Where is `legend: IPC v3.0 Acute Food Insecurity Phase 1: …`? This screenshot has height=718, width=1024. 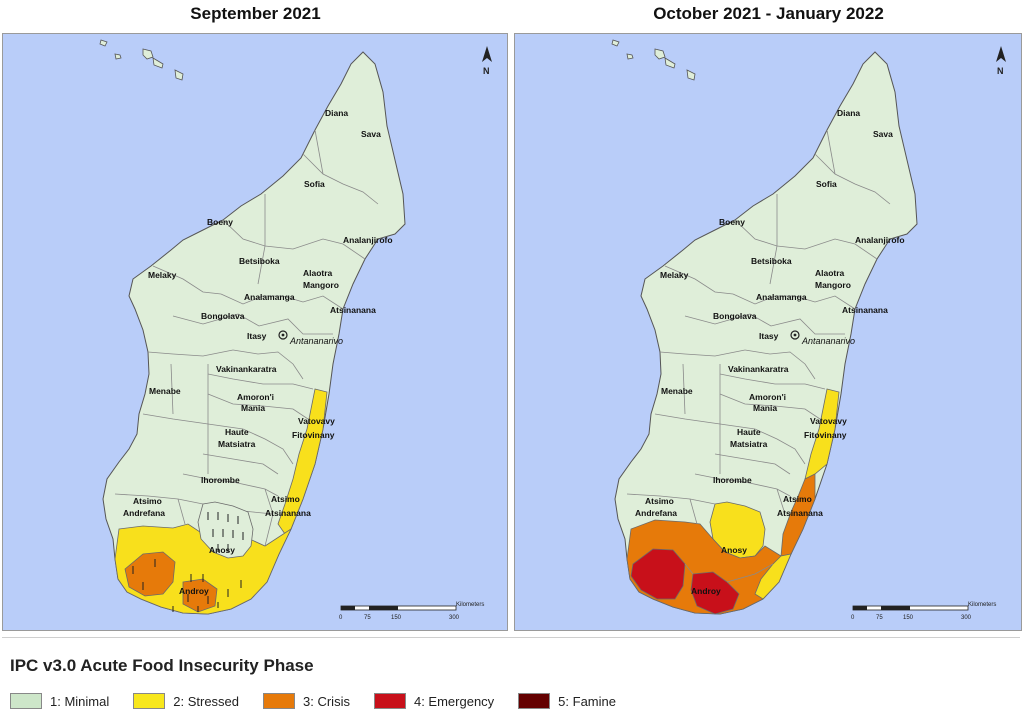 legend: IPC v3.0 Acute Food Insecurity Phase 1: … is located at coordinates (511, 677).